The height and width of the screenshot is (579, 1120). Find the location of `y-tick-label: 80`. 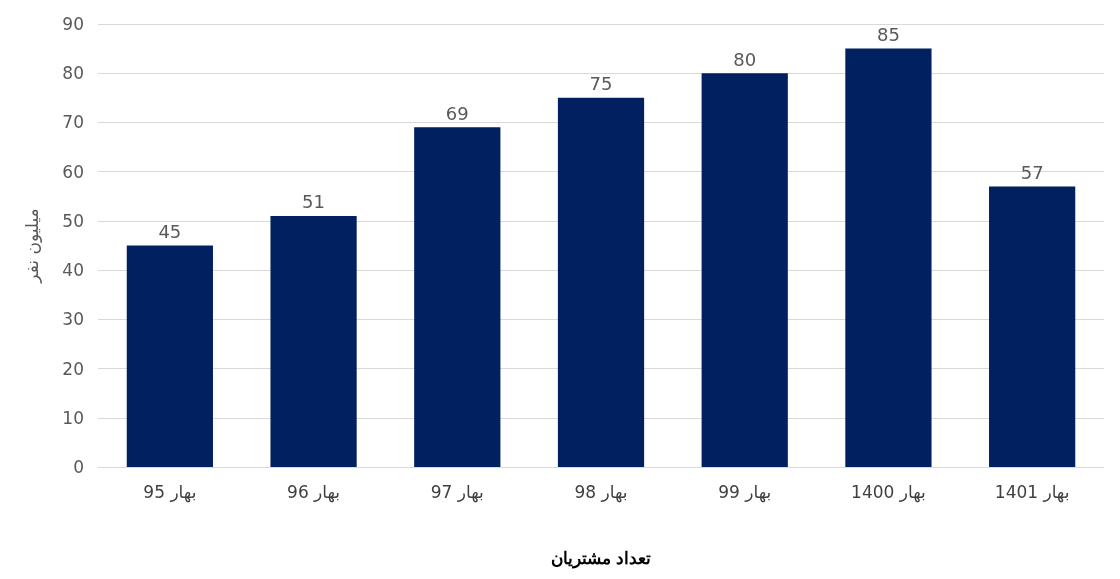

y-tick-label: 80 is located at coordinates (73, 73).